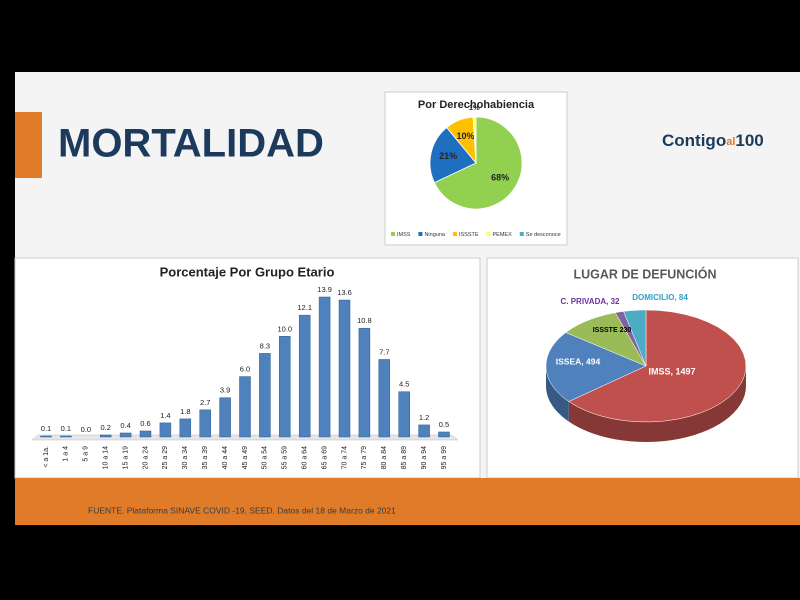 Image resolution: width=800 pixels, height=600 pixels. I want to click on data-label: 68%, so click(500, 178).